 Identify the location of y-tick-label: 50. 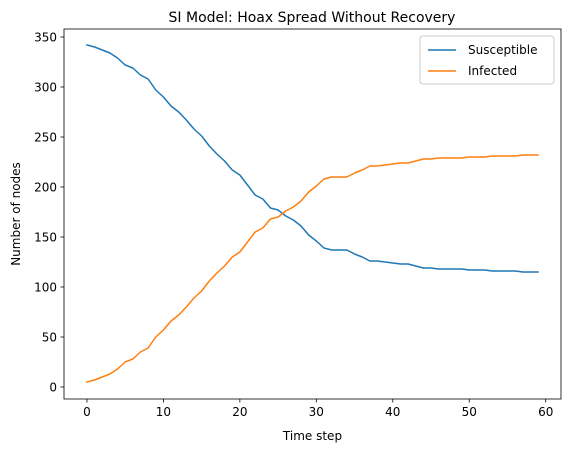
(49, 337).